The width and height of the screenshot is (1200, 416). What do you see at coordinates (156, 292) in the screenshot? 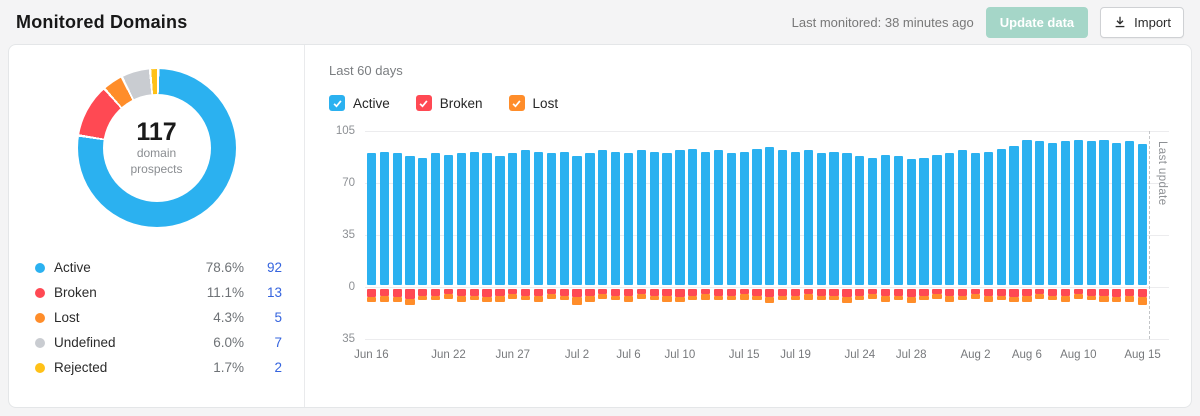
I see `legend-row-broken: Broken 11.1% 13` at bounding box center [156, 292].